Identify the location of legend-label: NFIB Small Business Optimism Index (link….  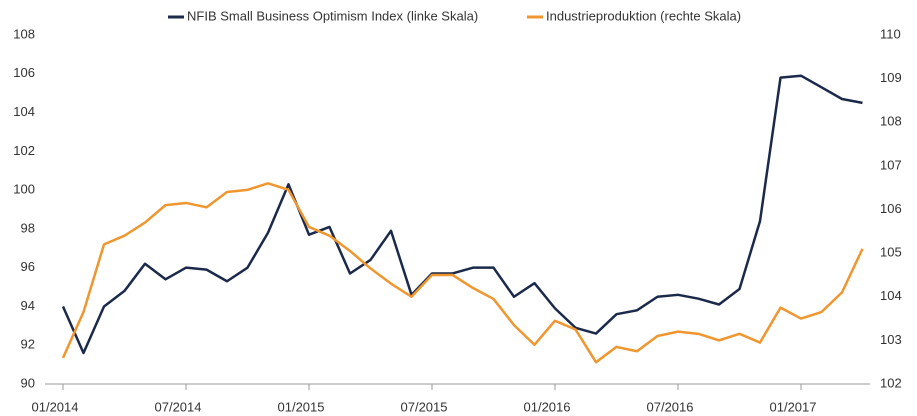
(332, 15).